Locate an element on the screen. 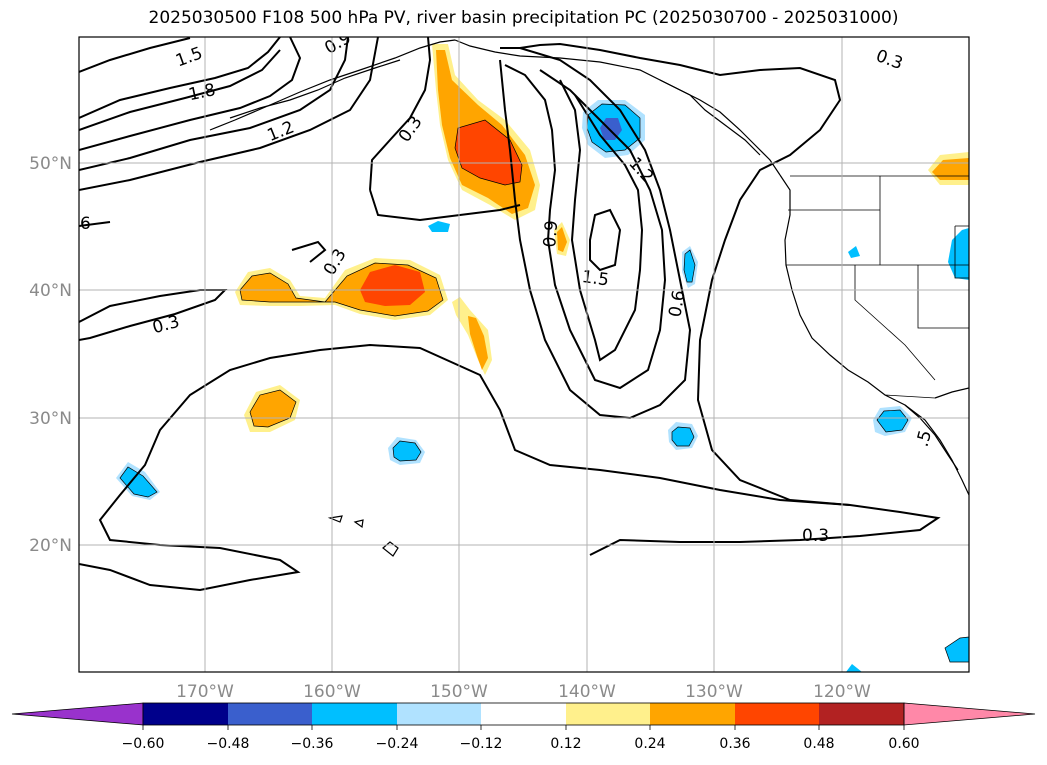 Image resolution: width=1047 pixels, height=765 pixels. colorbar-tick-label: 0.36 is located at coordinates (734, 744).